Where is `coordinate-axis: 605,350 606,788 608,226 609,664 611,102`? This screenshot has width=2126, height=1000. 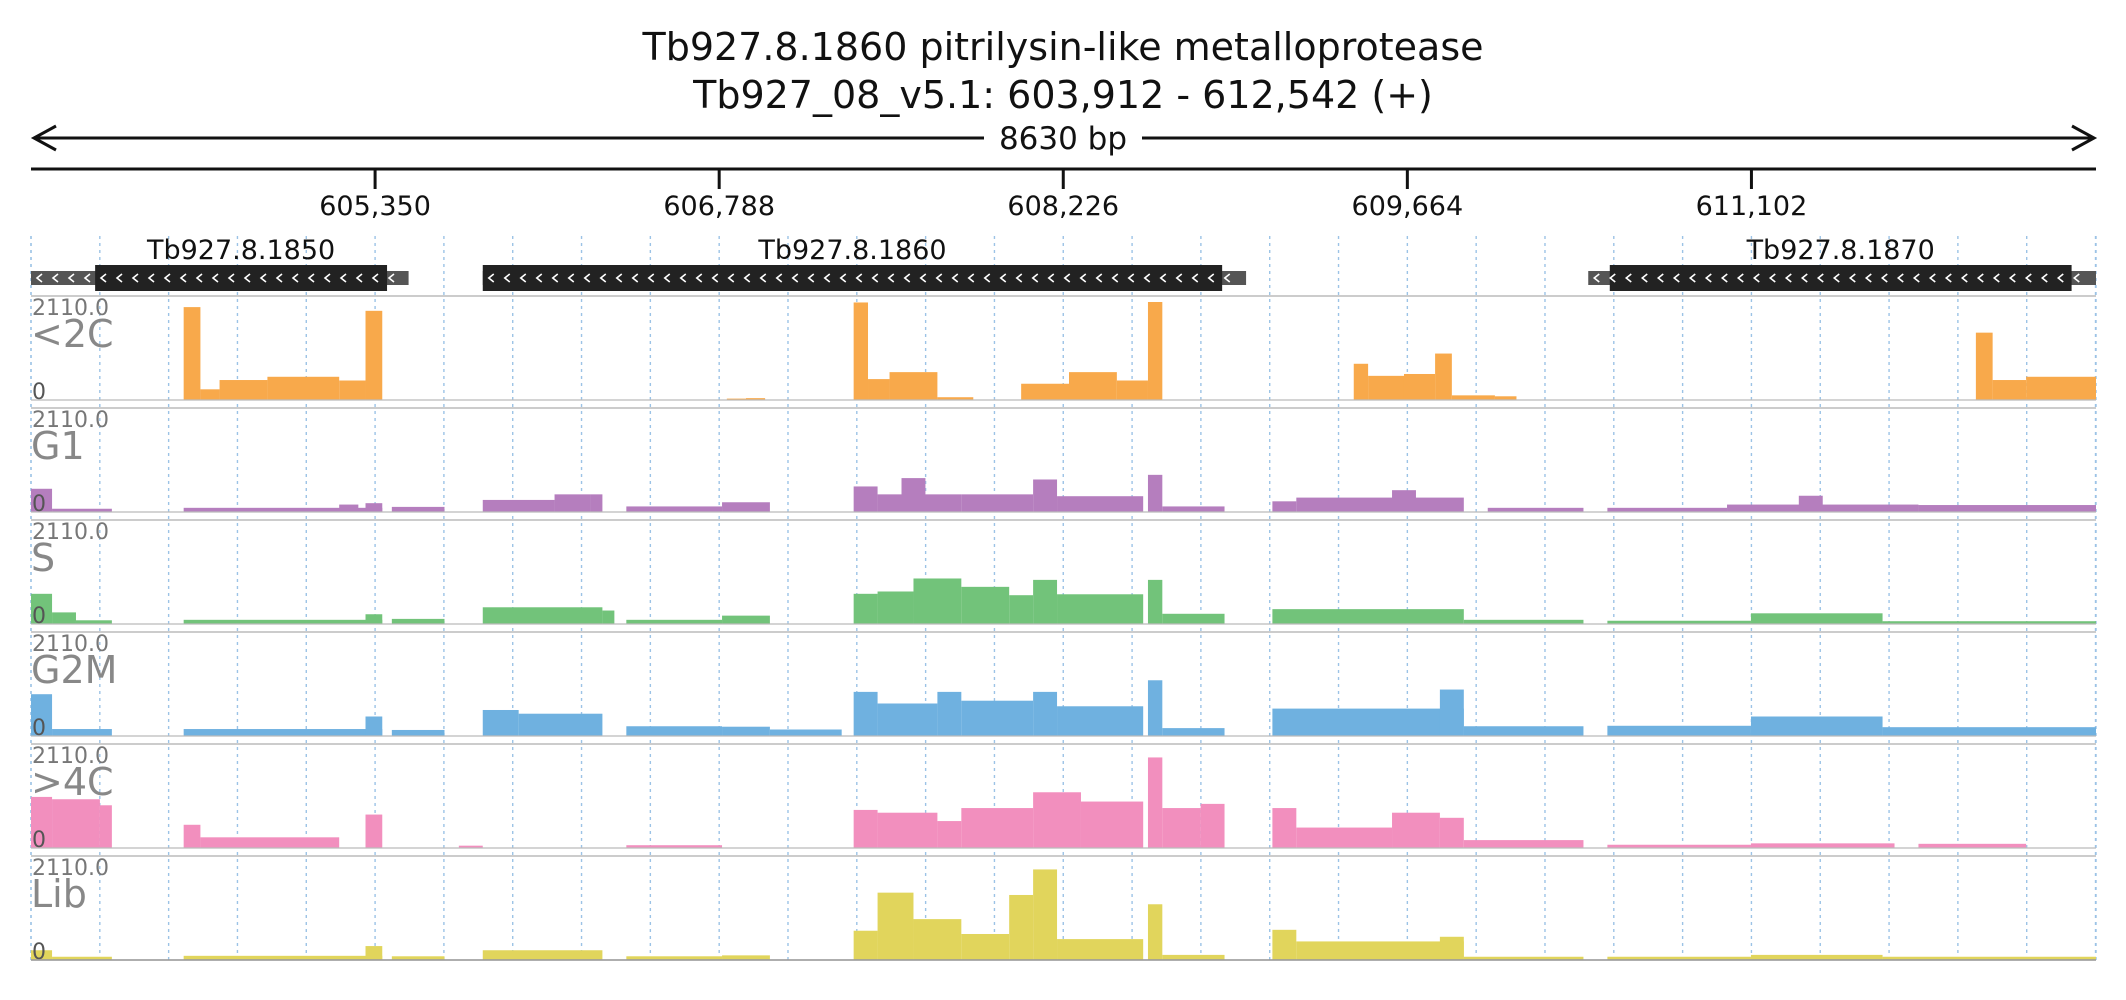 coordinate-axis: 605,350 606,788 608,226 609,664 611,102 is located at coordinates (1063, 194).